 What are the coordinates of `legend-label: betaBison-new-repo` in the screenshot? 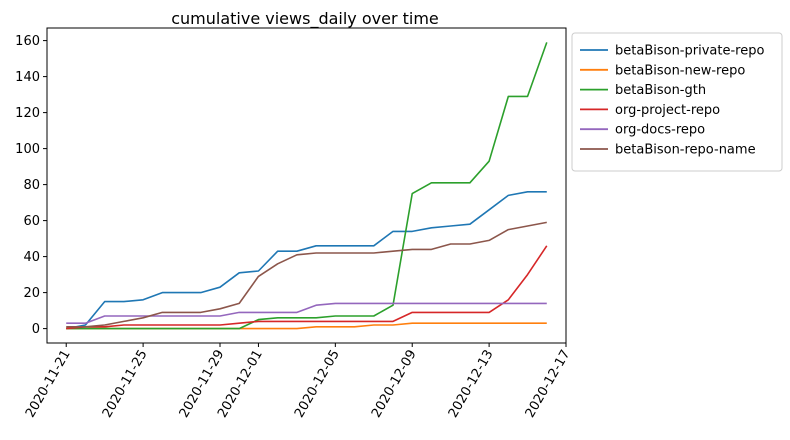 It's located at (680, 70).